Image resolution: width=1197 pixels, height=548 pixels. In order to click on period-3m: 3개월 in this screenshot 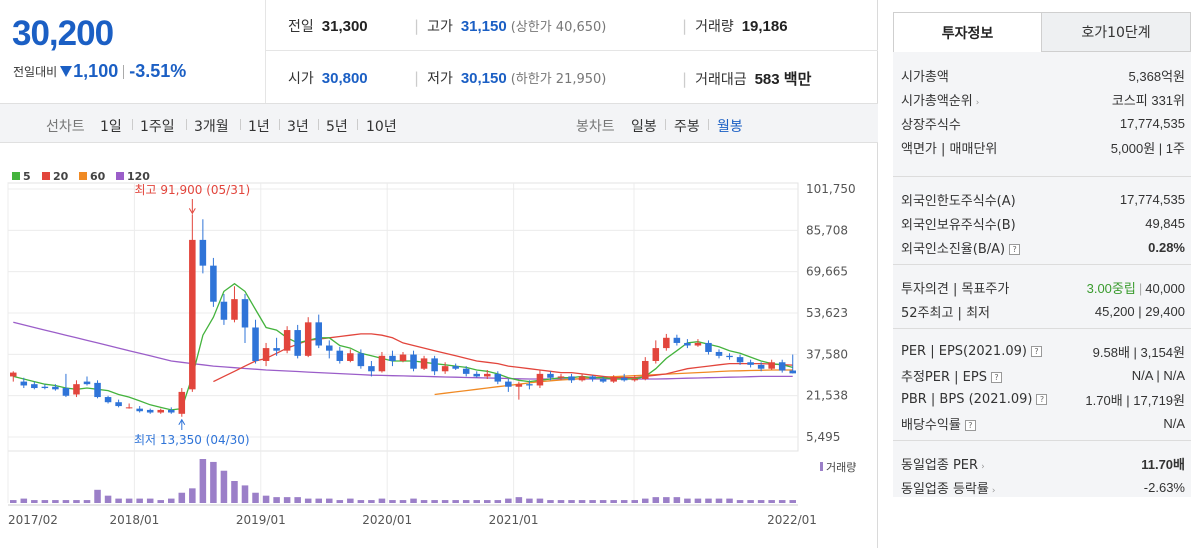, I will do `click(211, 127)`.